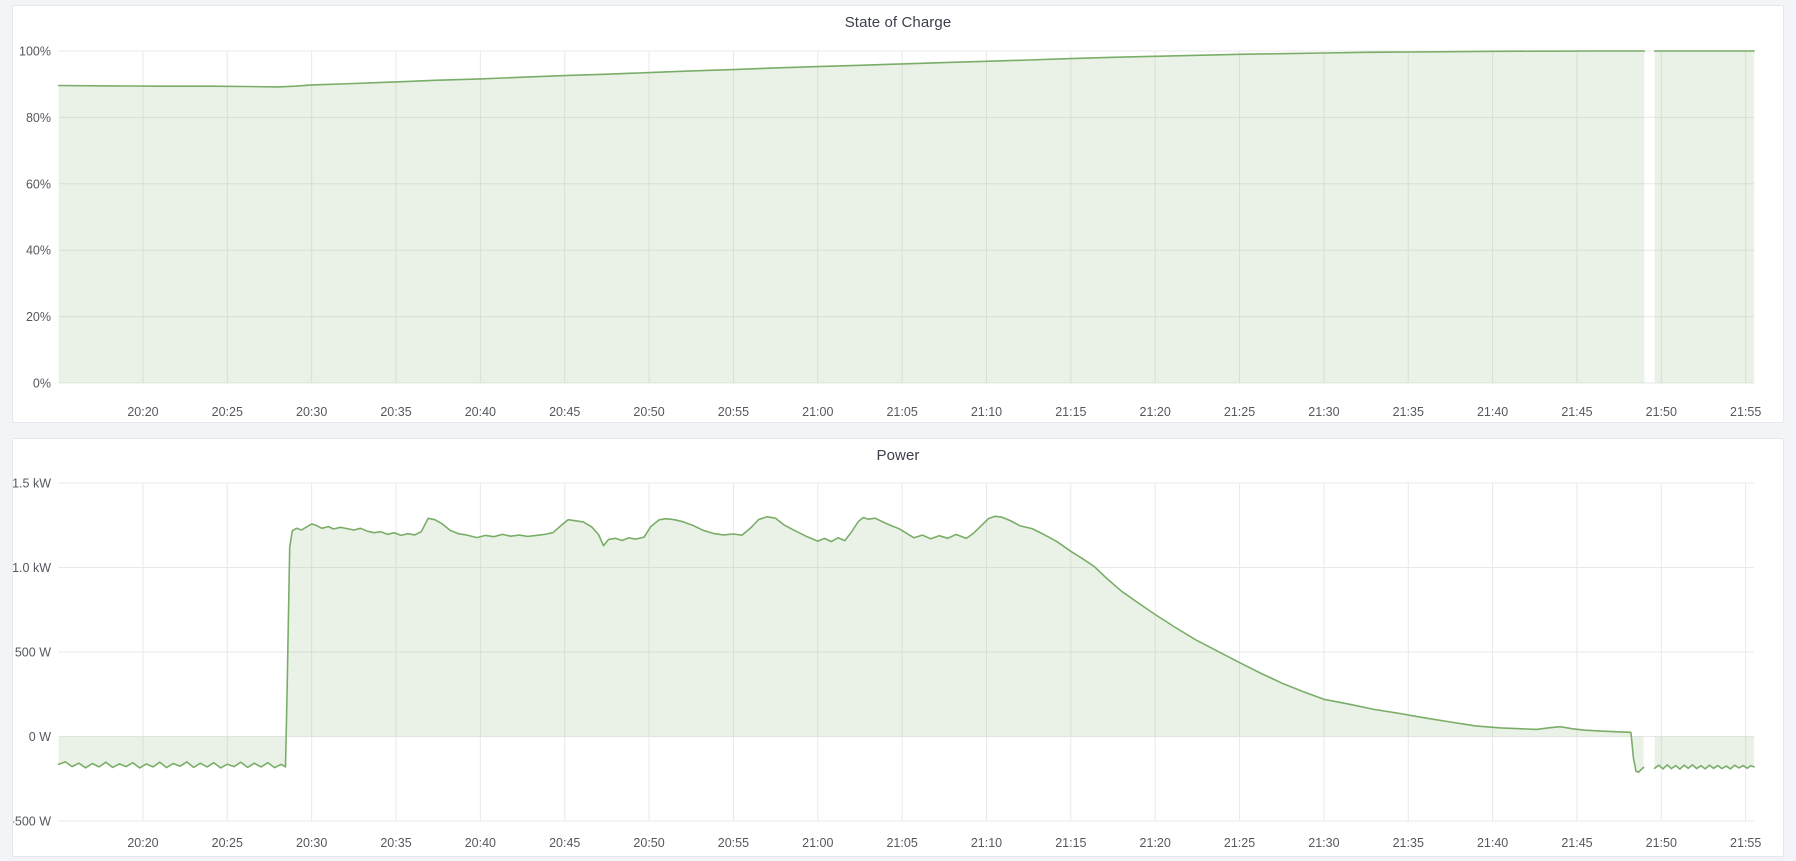  I want to click on y-tick-label: 100%, so click(35, 52).